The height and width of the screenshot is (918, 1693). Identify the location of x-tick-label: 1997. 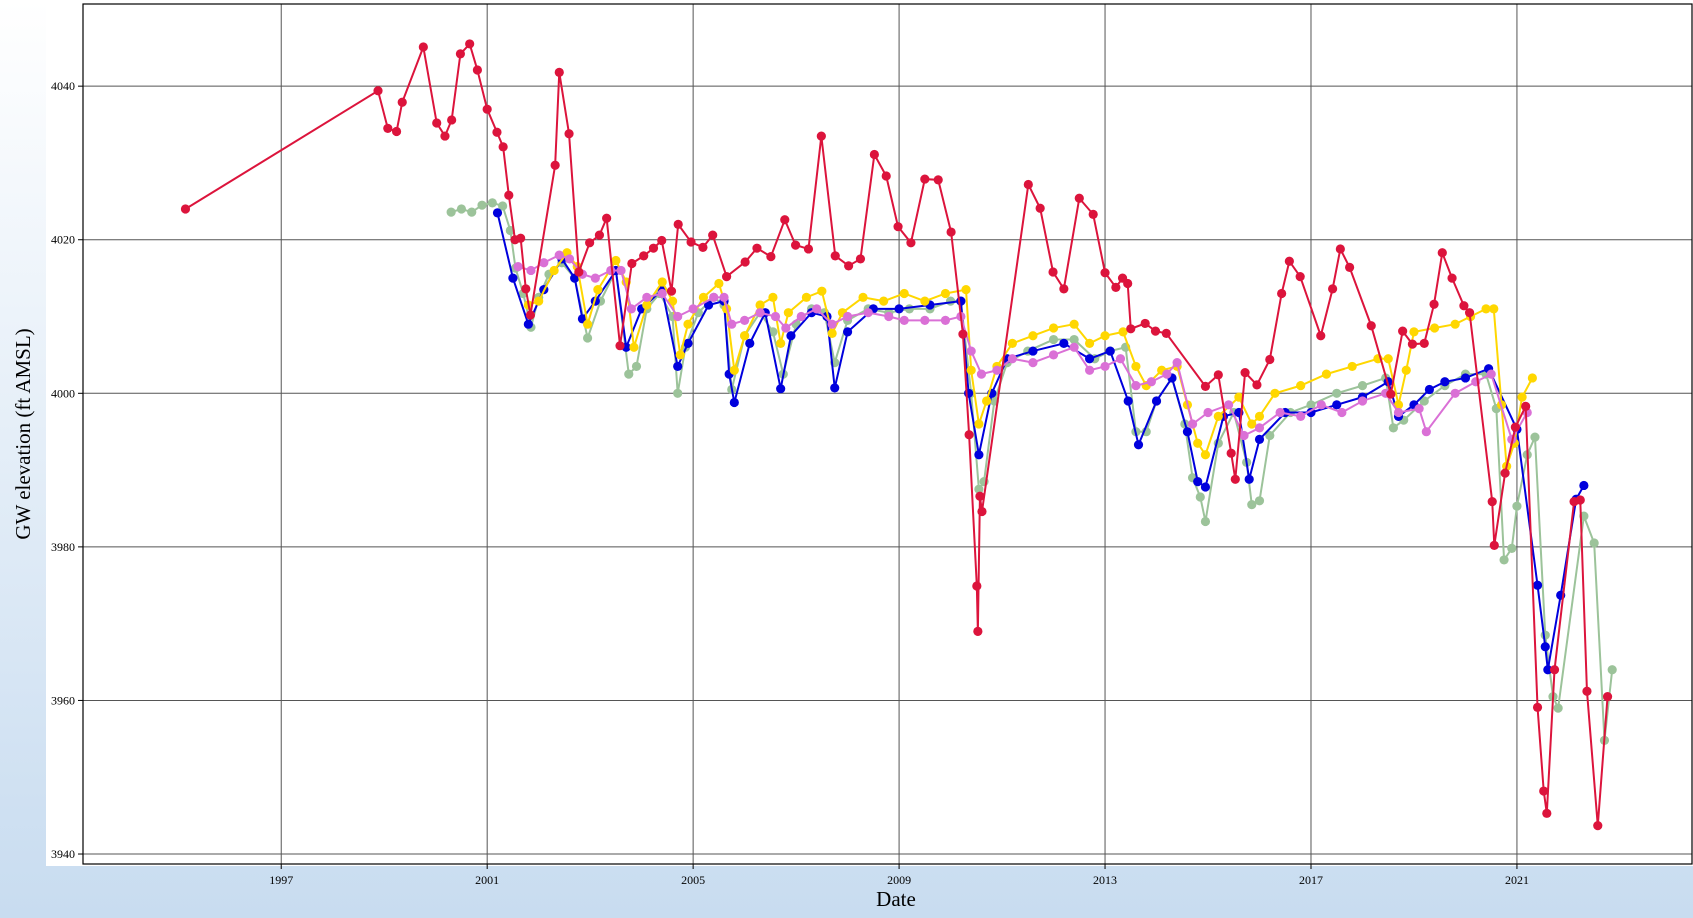
(281, 880).